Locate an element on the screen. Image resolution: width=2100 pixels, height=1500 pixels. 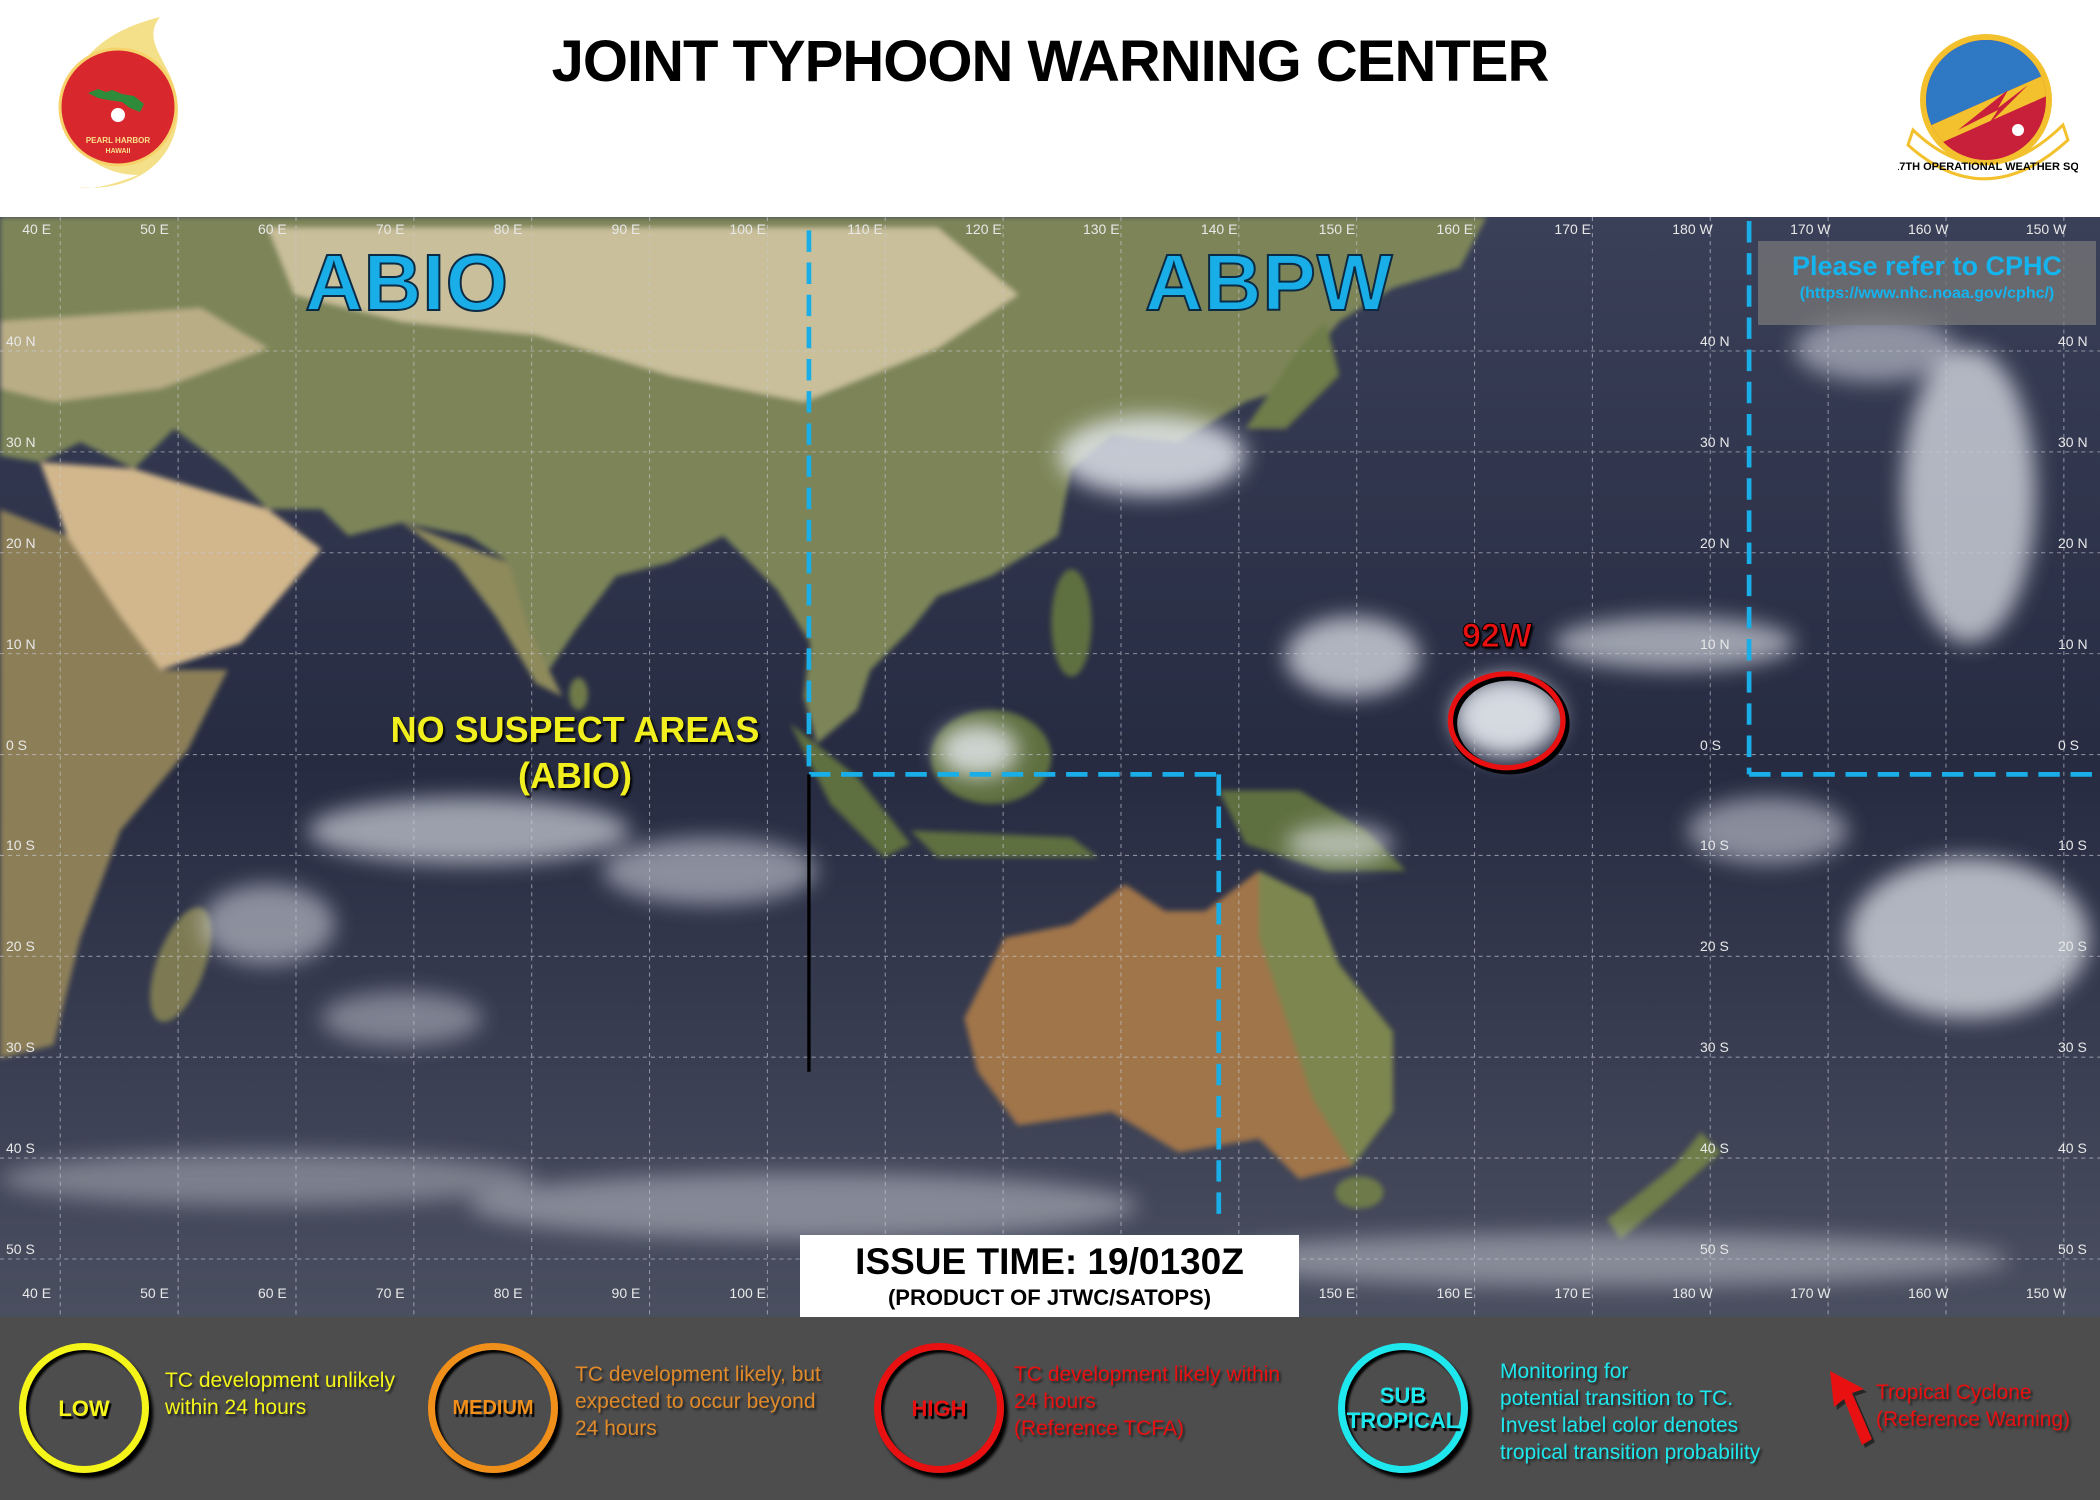
legend-subtropical-line1: Monitoring for is located at coordinates (1564, 1371).